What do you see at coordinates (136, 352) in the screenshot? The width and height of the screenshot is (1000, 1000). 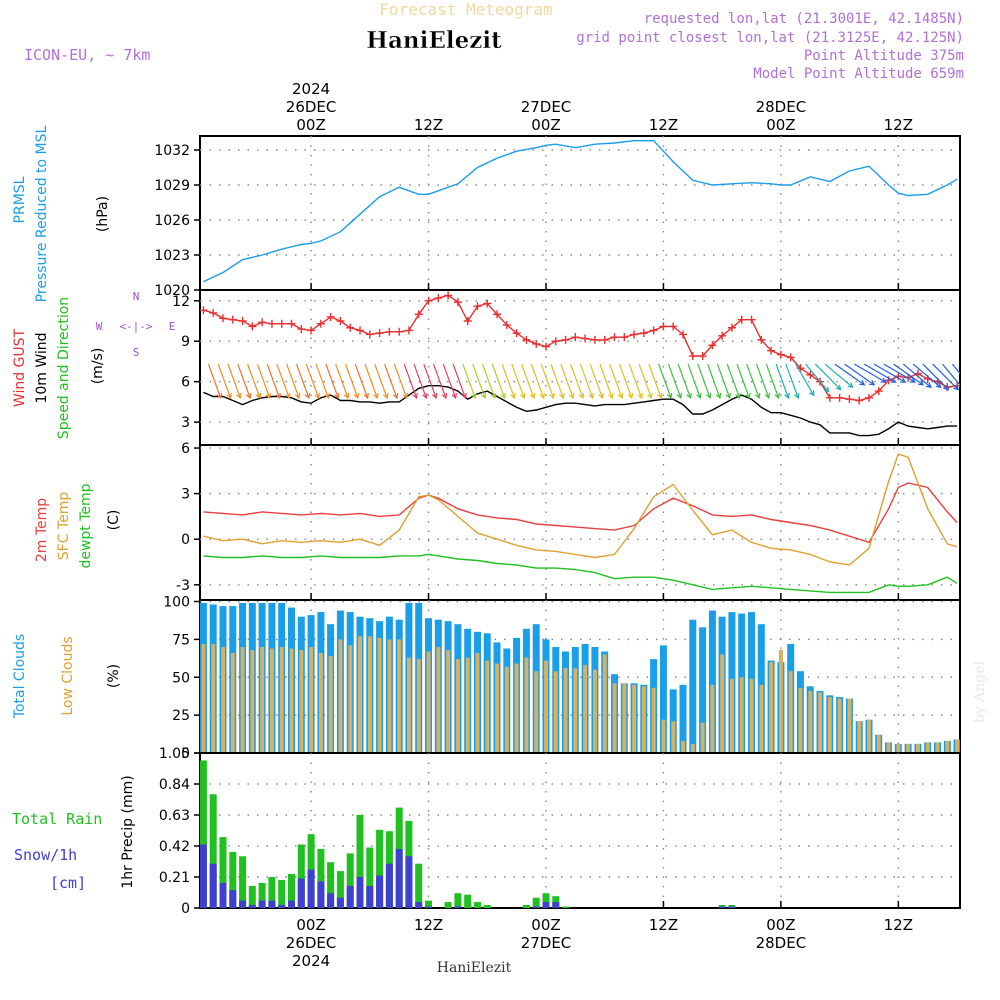 I see `compass-south: S` at bounding box center [136, 352].